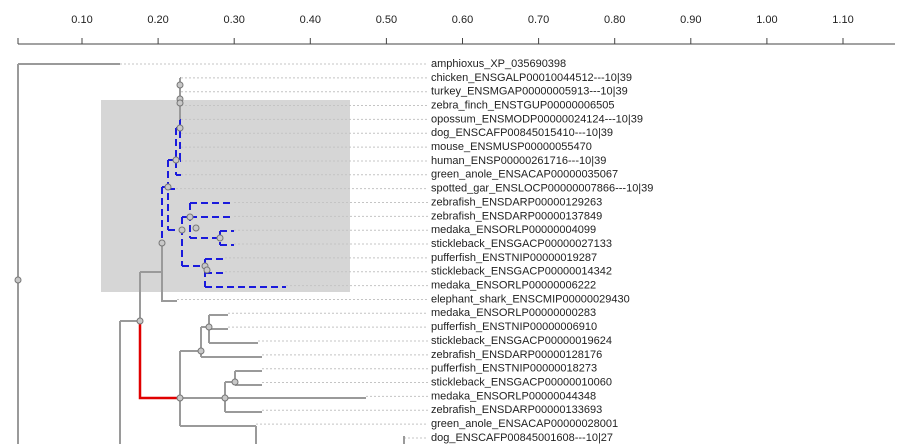 This screenshot has height=444, width=911. What do you see at coordinates (524, 175) in the screenshot?
I see `leaf-label: green_anole_ENSACAP00000035067` at bounding box center [524, 175].